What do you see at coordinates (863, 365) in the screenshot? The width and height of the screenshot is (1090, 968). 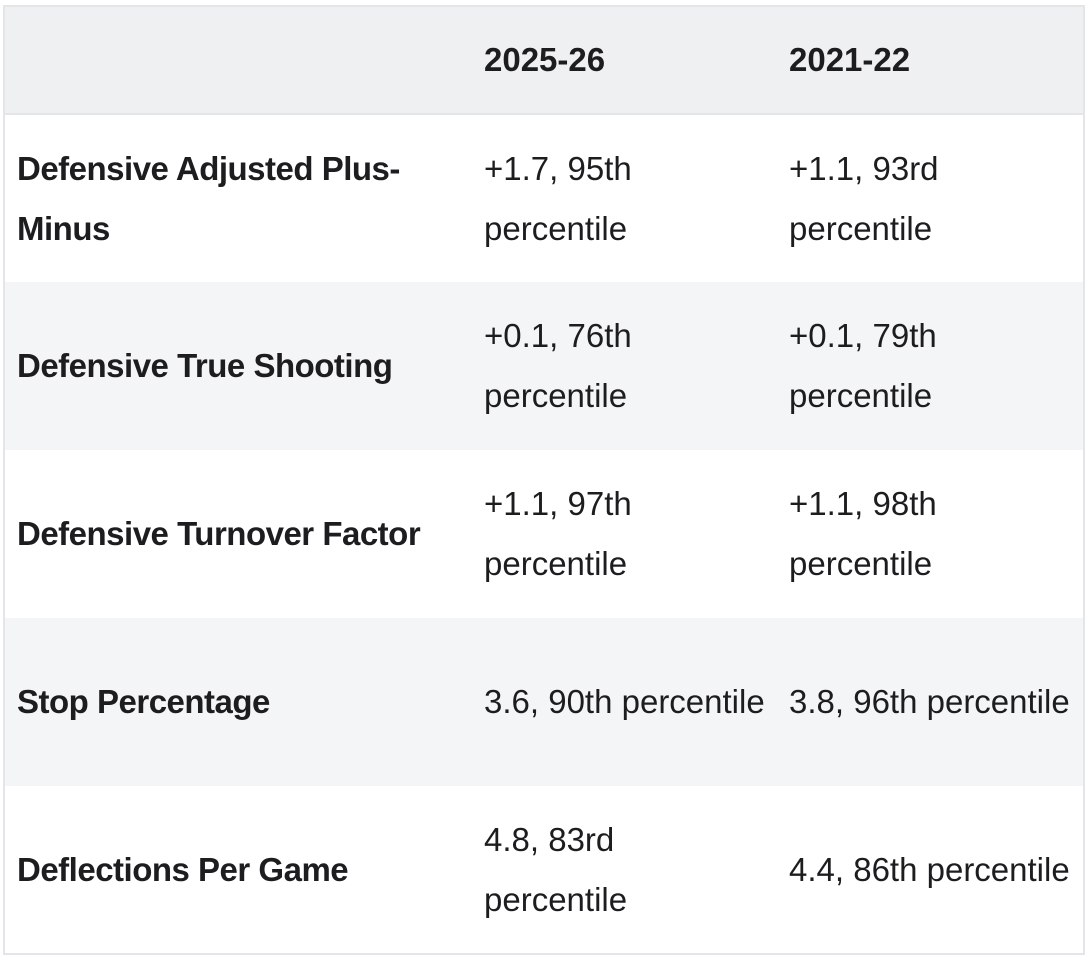 I see `stat-cell: +0.1, 79th percentile` at bounding box center [863, 365].